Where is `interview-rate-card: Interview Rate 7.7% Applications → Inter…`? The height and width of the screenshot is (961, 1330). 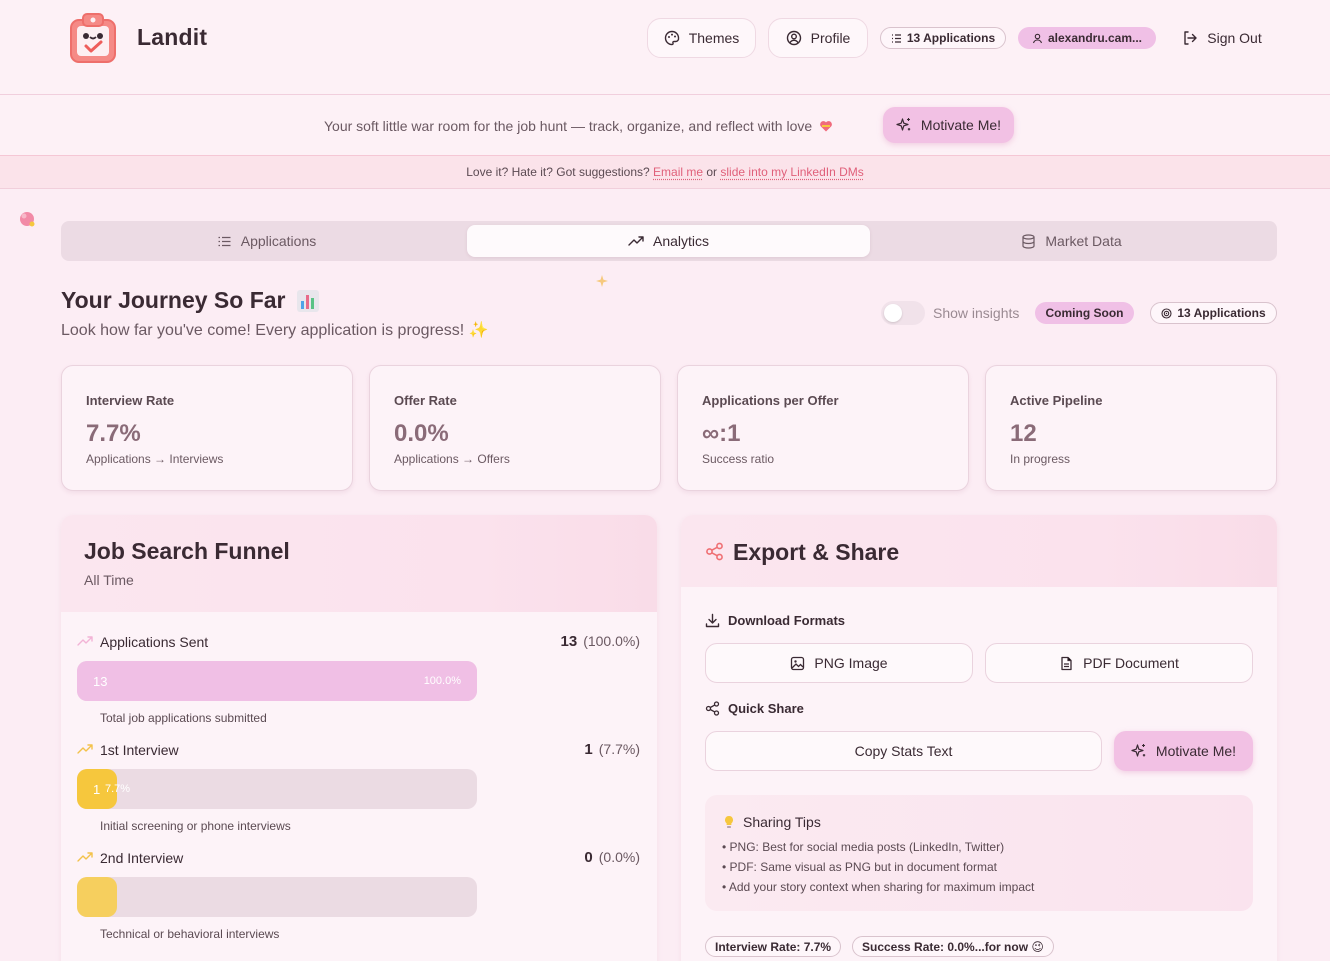 interview-rate-card: Interview Rate 7.7% Applications → Inter… is located at coordinates (207, 428).